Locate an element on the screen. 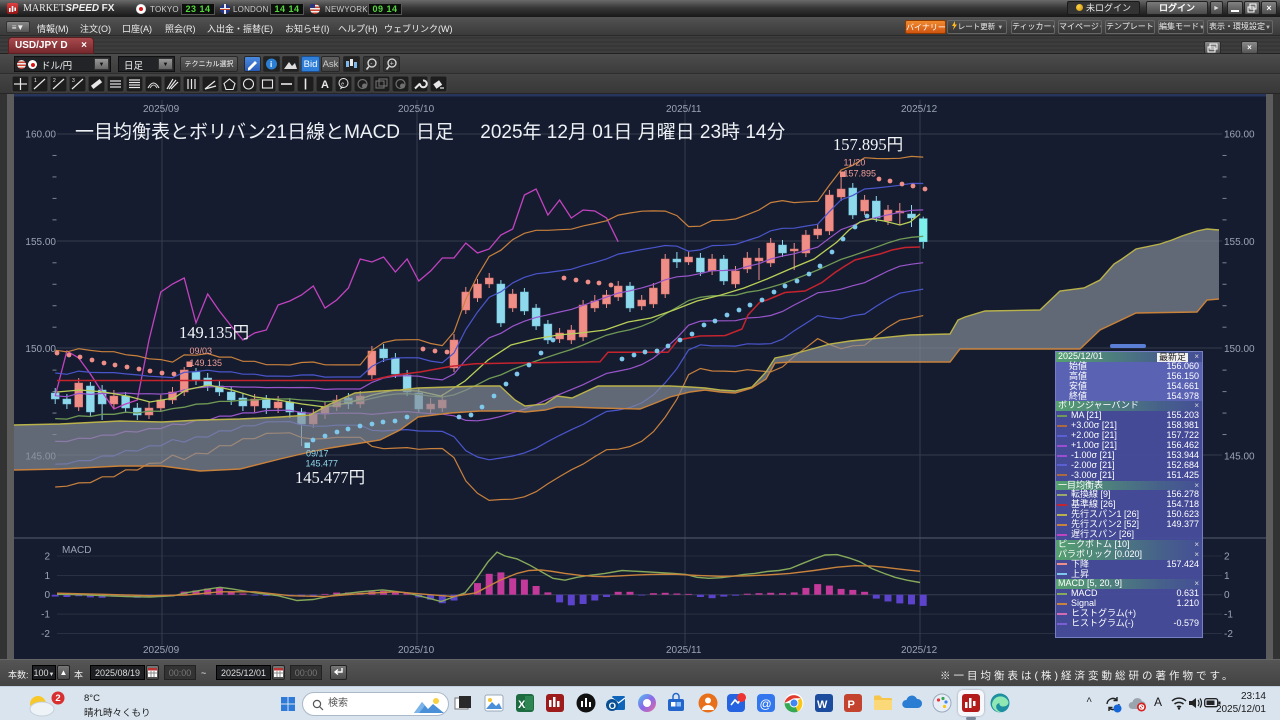 Image resolution: width=1280 pixels, height=720 pixels. svg-text: i is located at coordinates (271, 64).